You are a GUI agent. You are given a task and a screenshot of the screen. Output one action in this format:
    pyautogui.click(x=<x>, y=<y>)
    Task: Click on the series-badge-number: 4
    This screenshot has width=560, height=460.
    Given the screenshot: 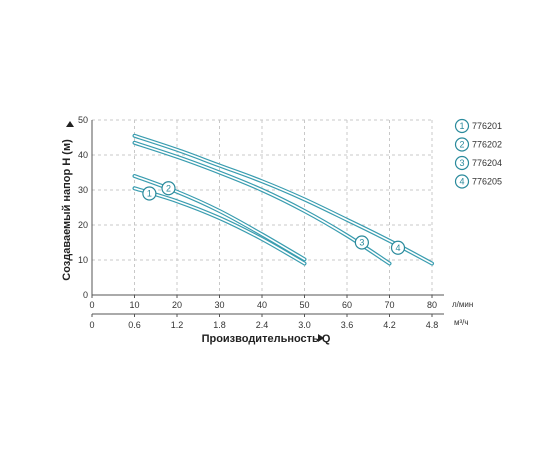 What is the action you would take?
    pyautogui.click(x=397, y=248)
    